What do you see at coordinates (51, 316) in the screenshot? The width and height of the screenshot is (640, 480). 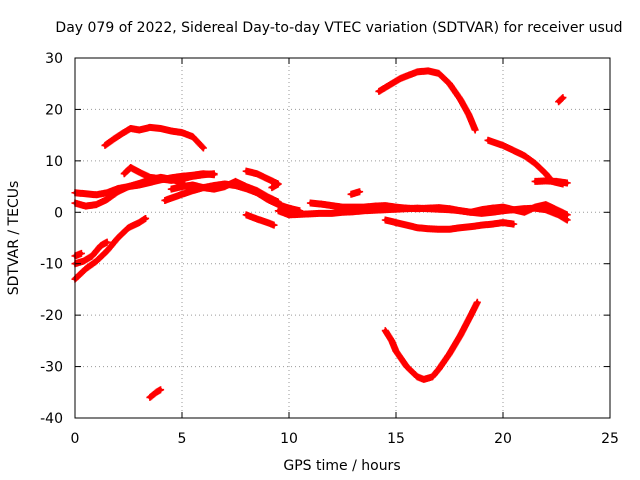 I see `y-tick-label: -20` at bounding box center [51, 316].